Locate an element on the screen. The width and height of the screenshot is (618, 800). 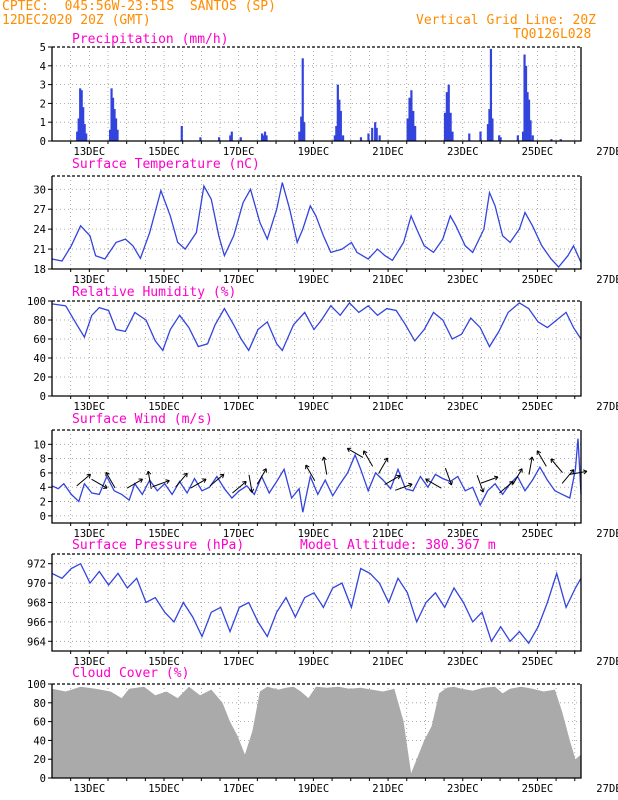
model-altitude-label: Model Altitude: 380.367 m is located at coordinates (398, 545).